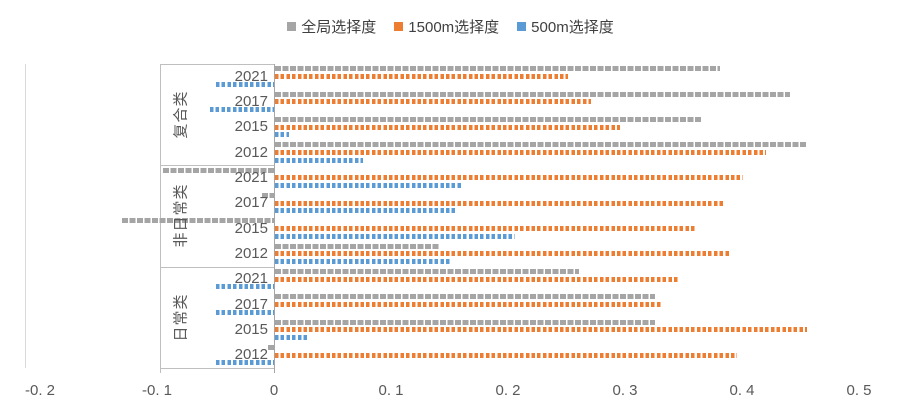 The height and width of the screenshot is (413, 901). I want to click on bar-500m选择度-非日常类-2015, so click(395, 236).